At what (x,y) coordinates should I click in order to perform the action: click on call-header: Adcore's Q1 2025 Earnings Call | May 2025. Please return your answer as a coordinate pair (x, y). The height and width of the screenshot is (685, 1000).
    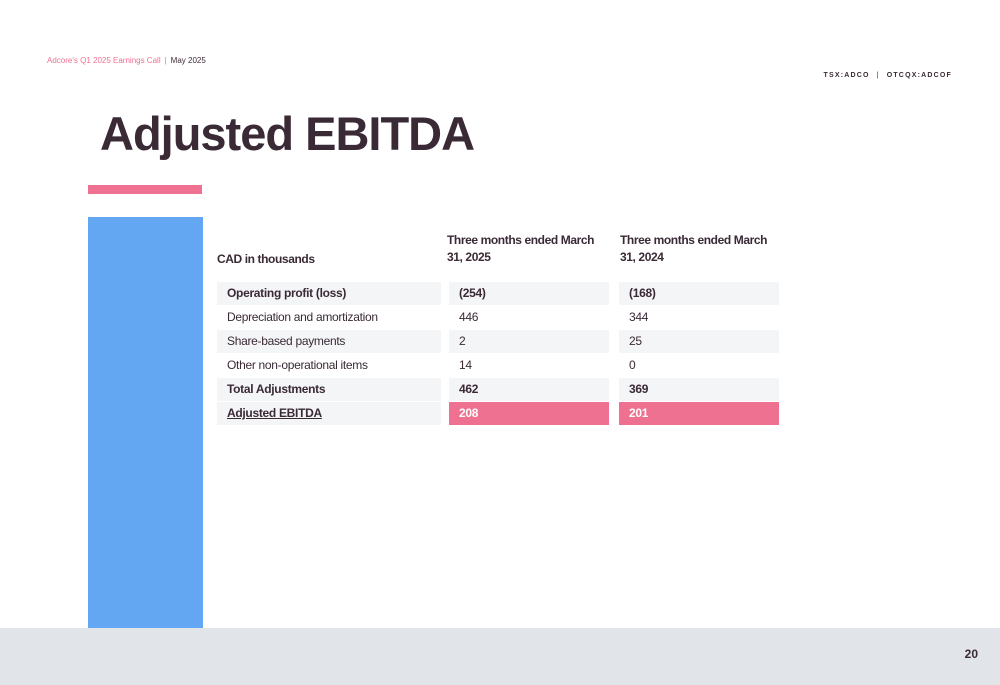
    Looking at the image, I should click on (126, 60).